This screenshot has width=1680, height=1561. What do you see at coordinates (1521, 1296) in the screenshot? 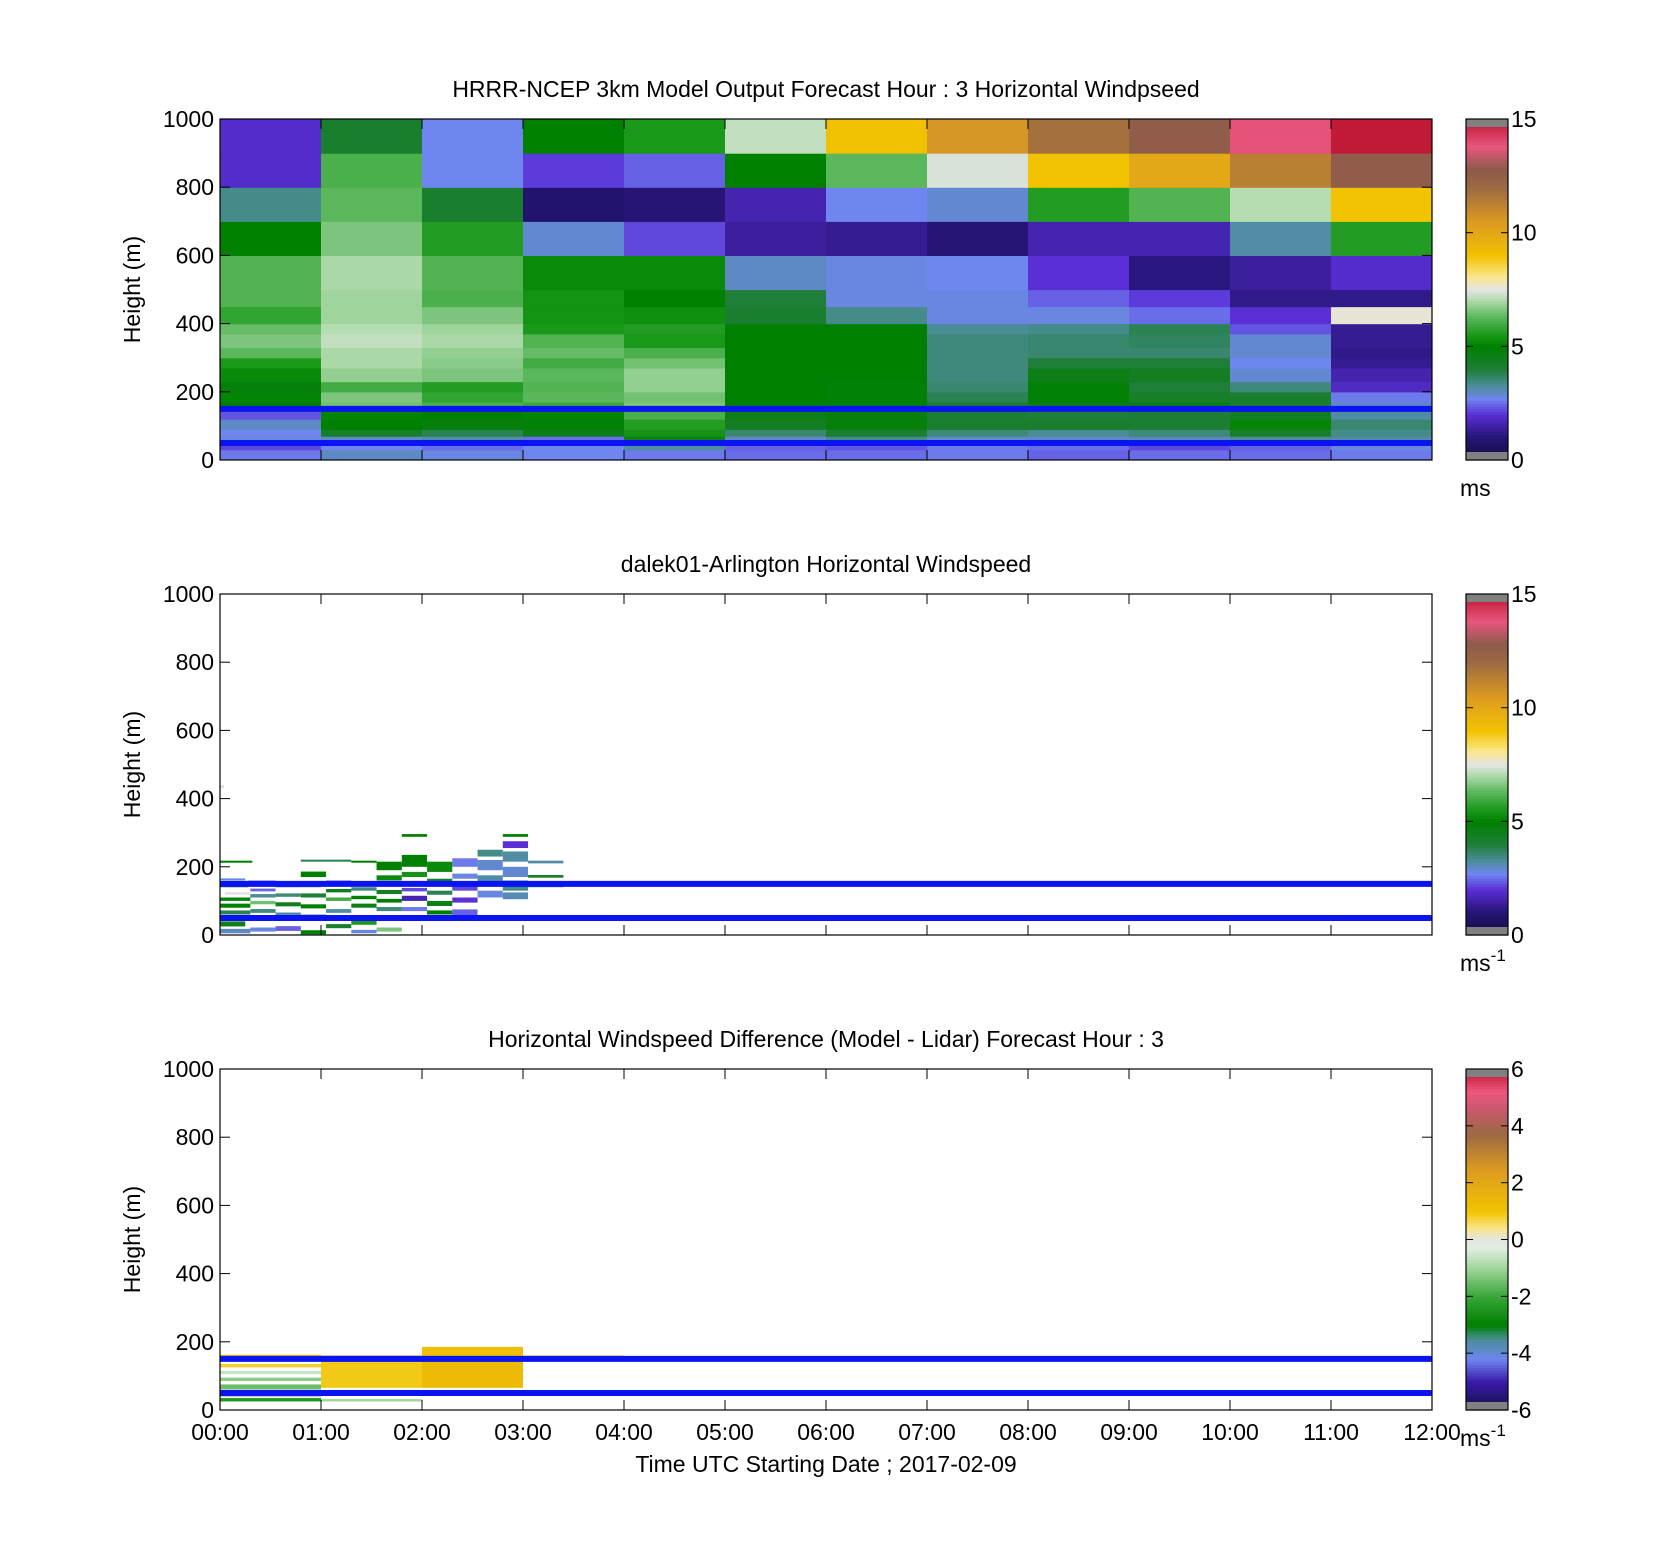
I see `colorbar-tick-label: -2` at bounding box center [1521, 1296].